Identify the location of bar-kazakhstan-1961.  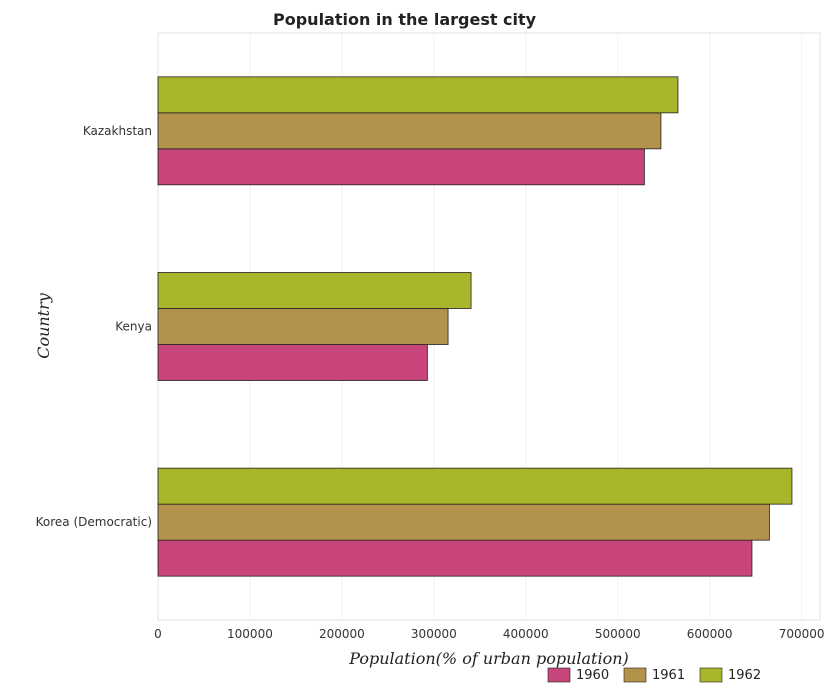
(409, 131).